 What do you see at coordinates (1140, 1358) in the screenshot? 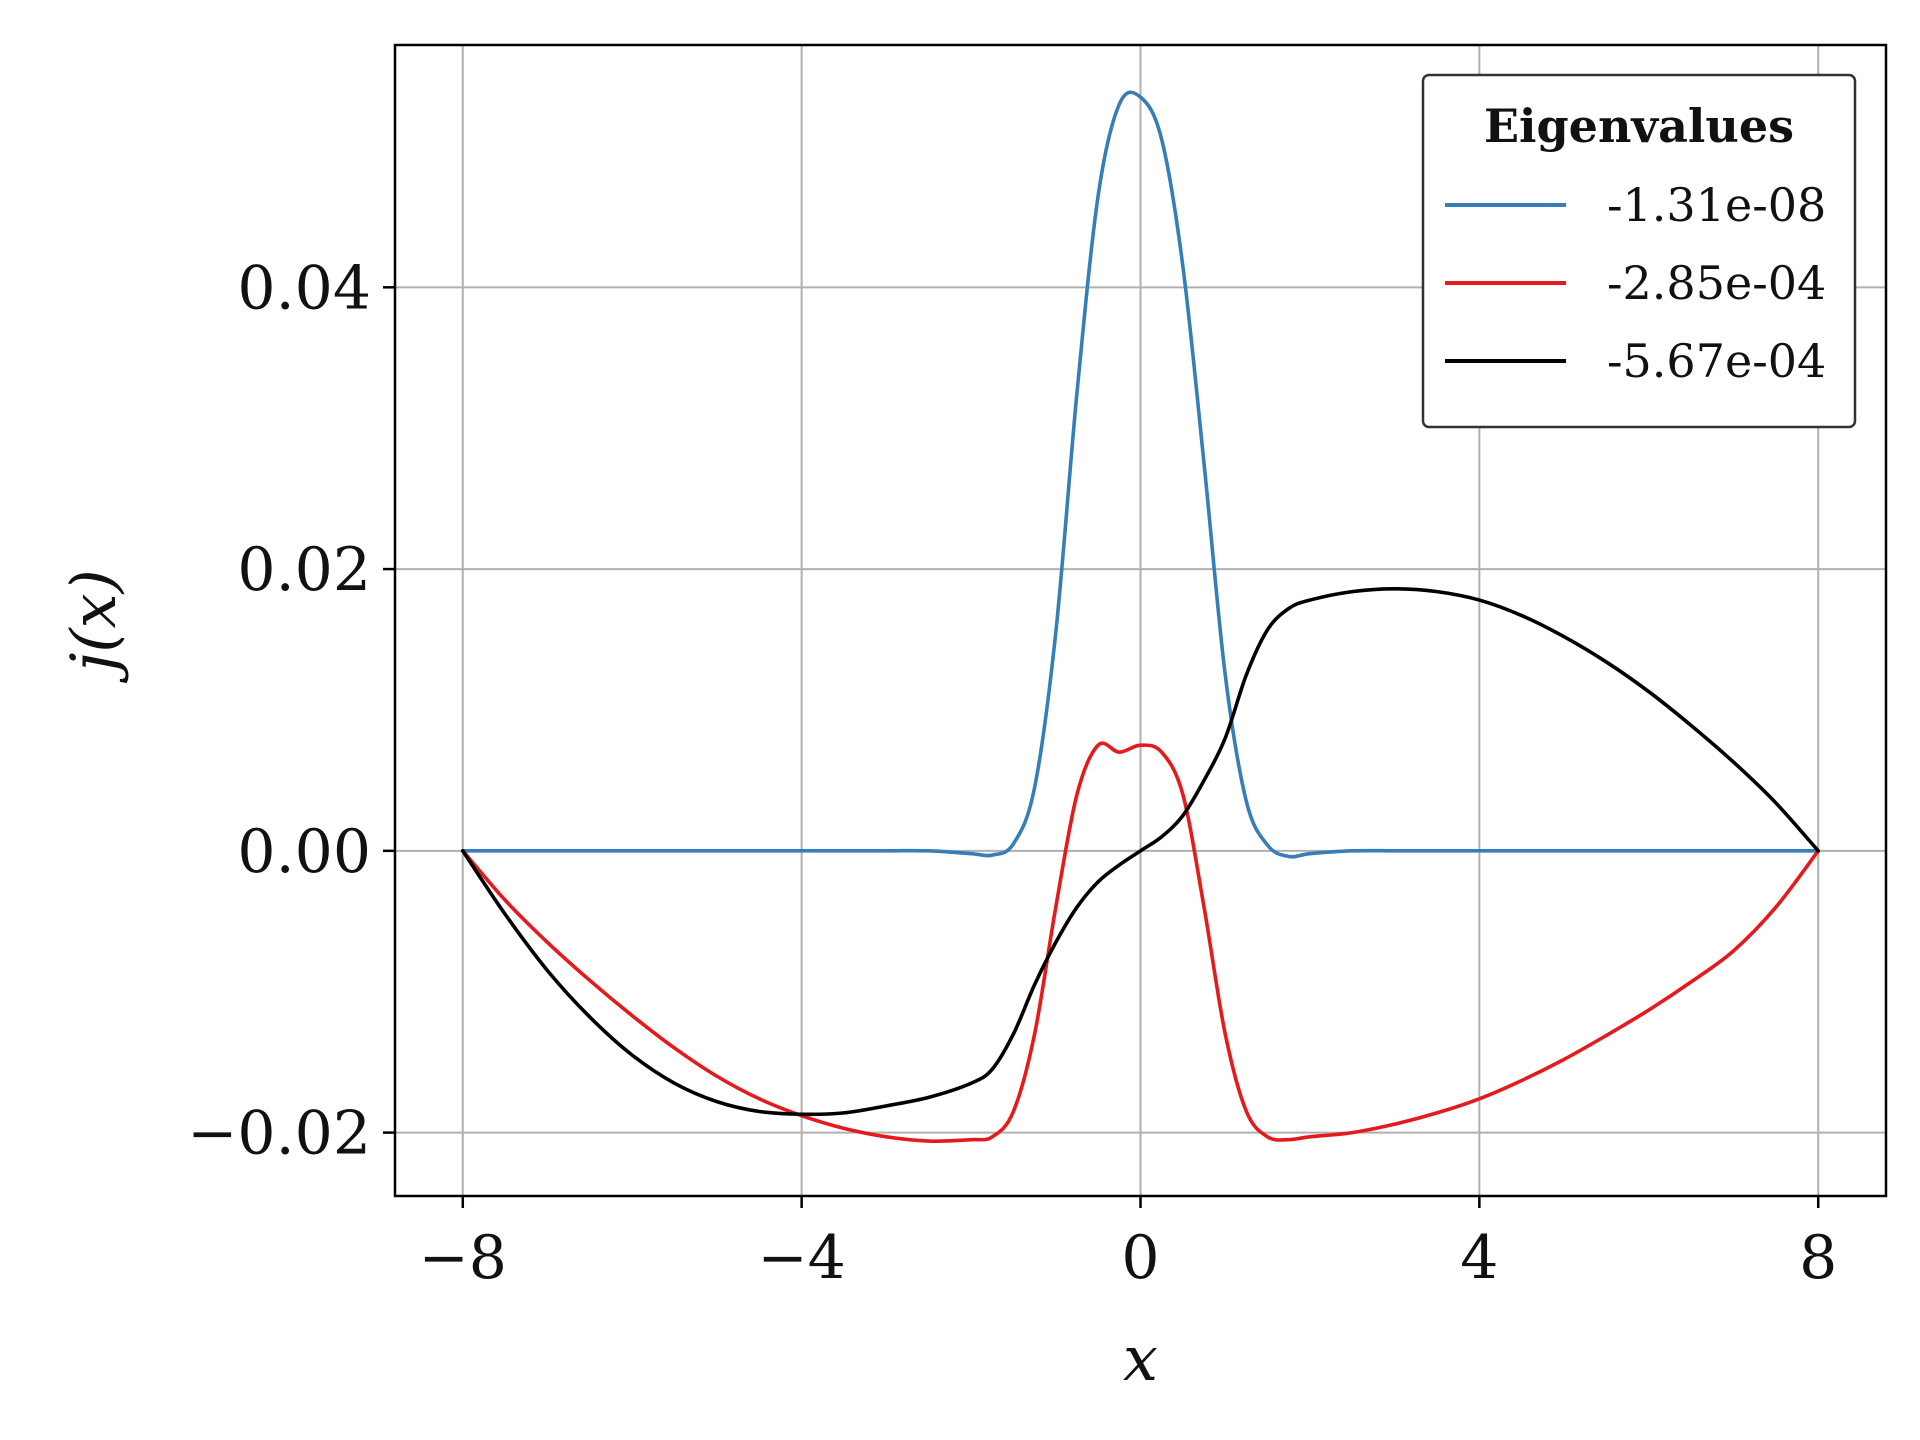
I see `x-axis-label: x` at bounding box center [1140, 1358].